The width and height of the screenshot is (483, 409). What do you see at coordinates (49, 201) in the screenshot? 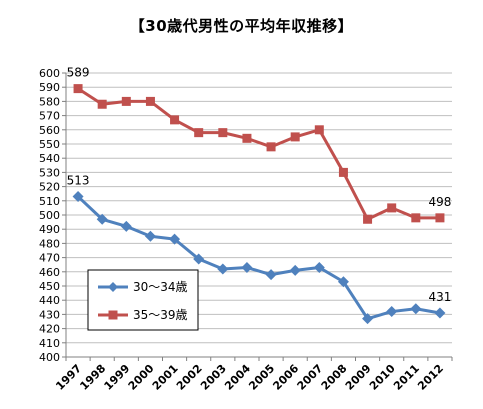
I see `y-tick-label: 510` at bounding box center [49, 201].